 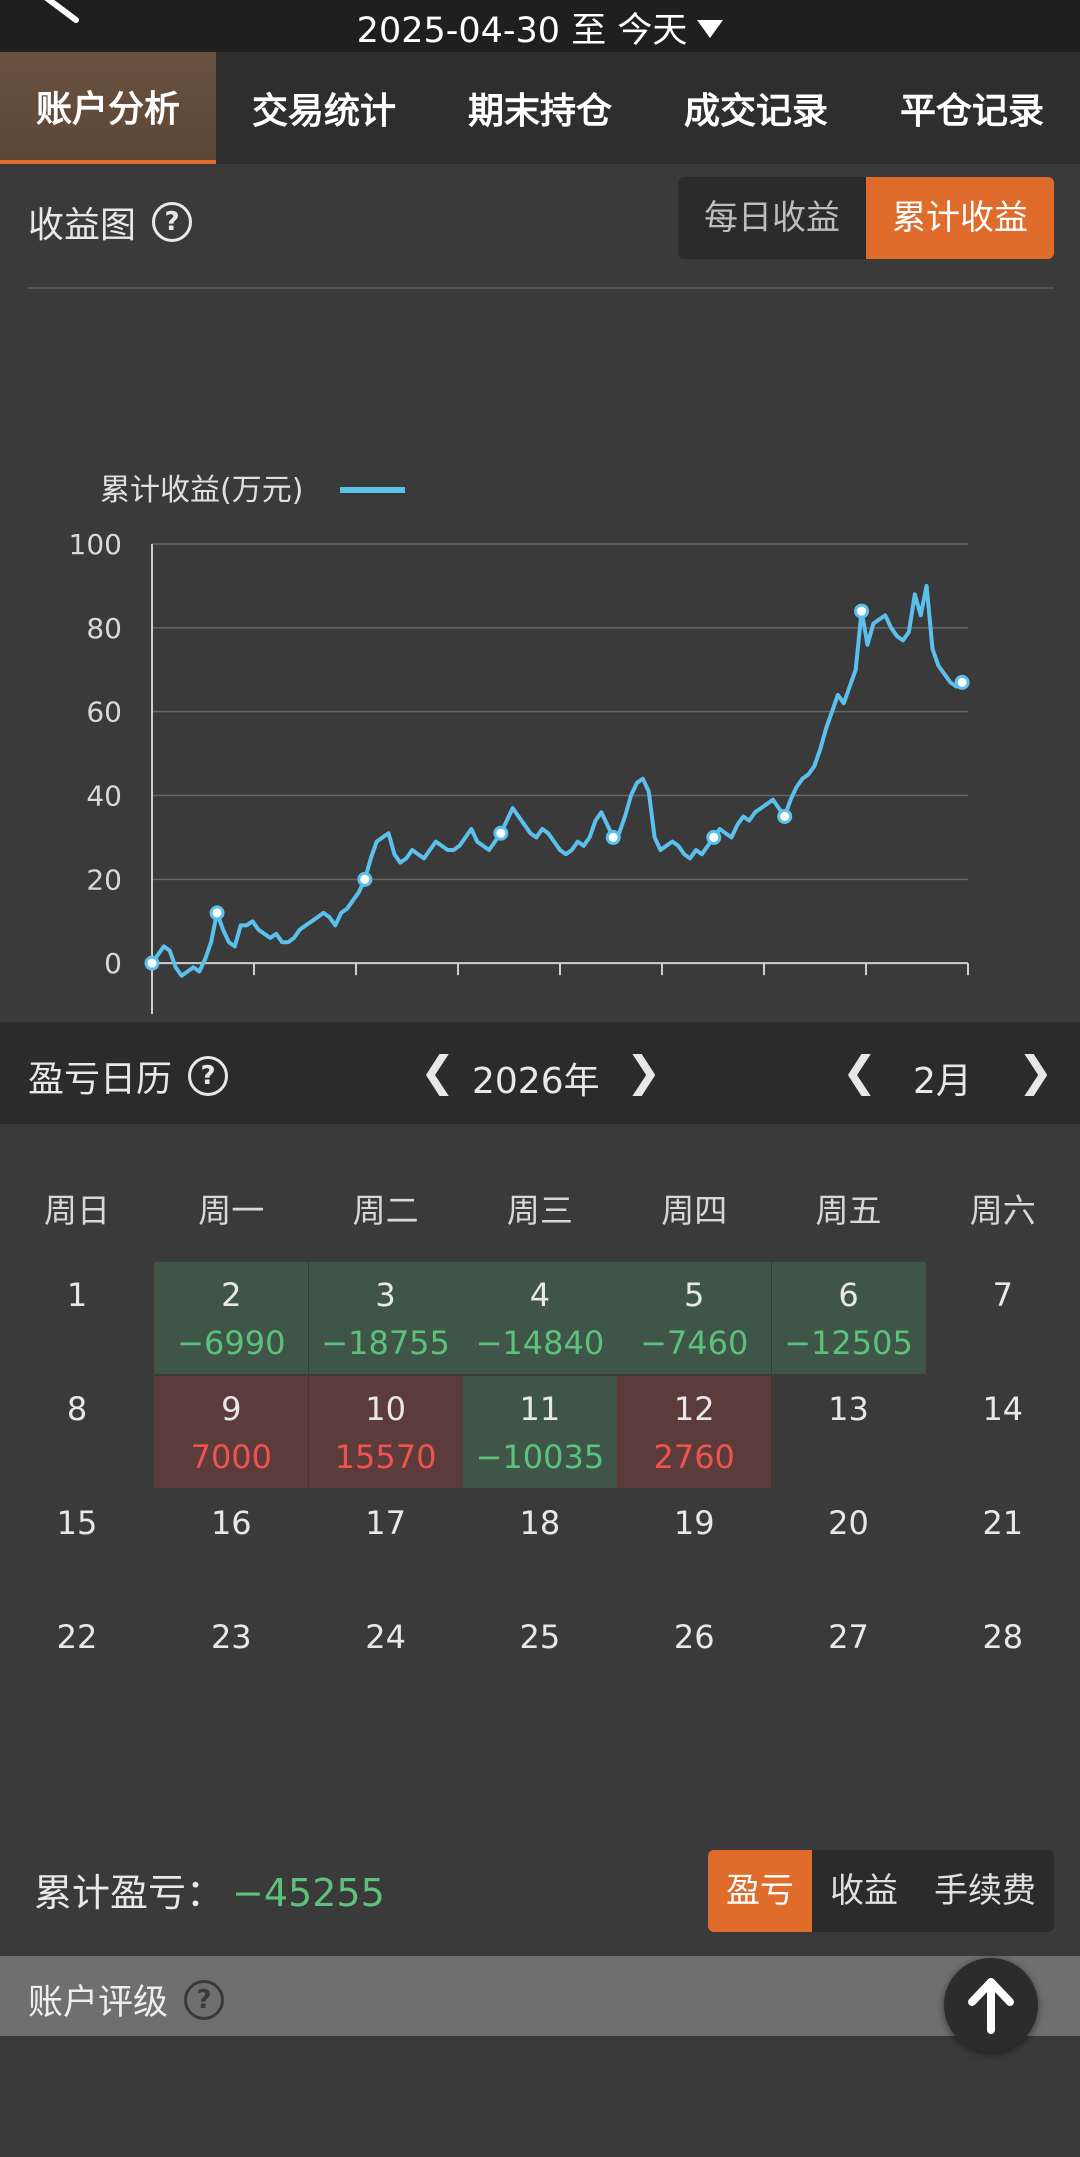 I want to click on pnl-calendar-title-text: 盈亏日历, so click(x=100, y=1079).